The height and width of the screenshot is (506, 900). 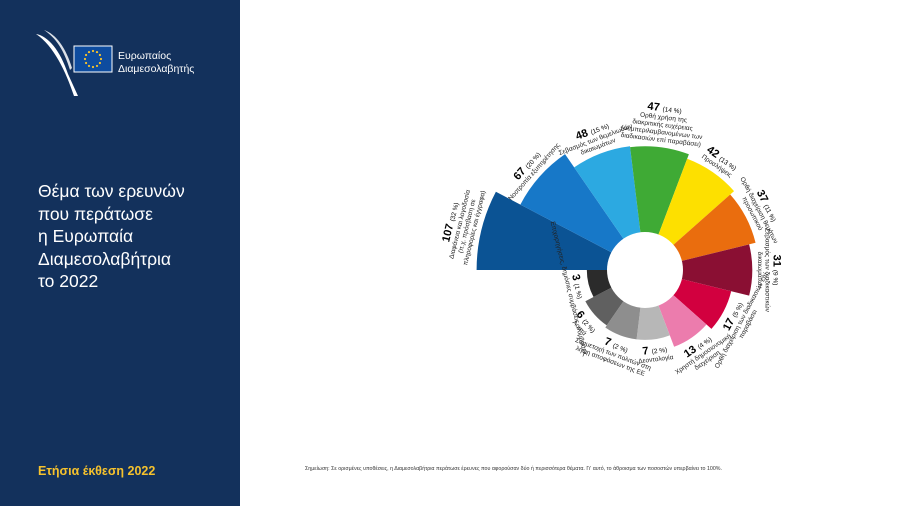 I want to click on title-line-1: Θέμα των ερευνών, so click(x=111, y=191).